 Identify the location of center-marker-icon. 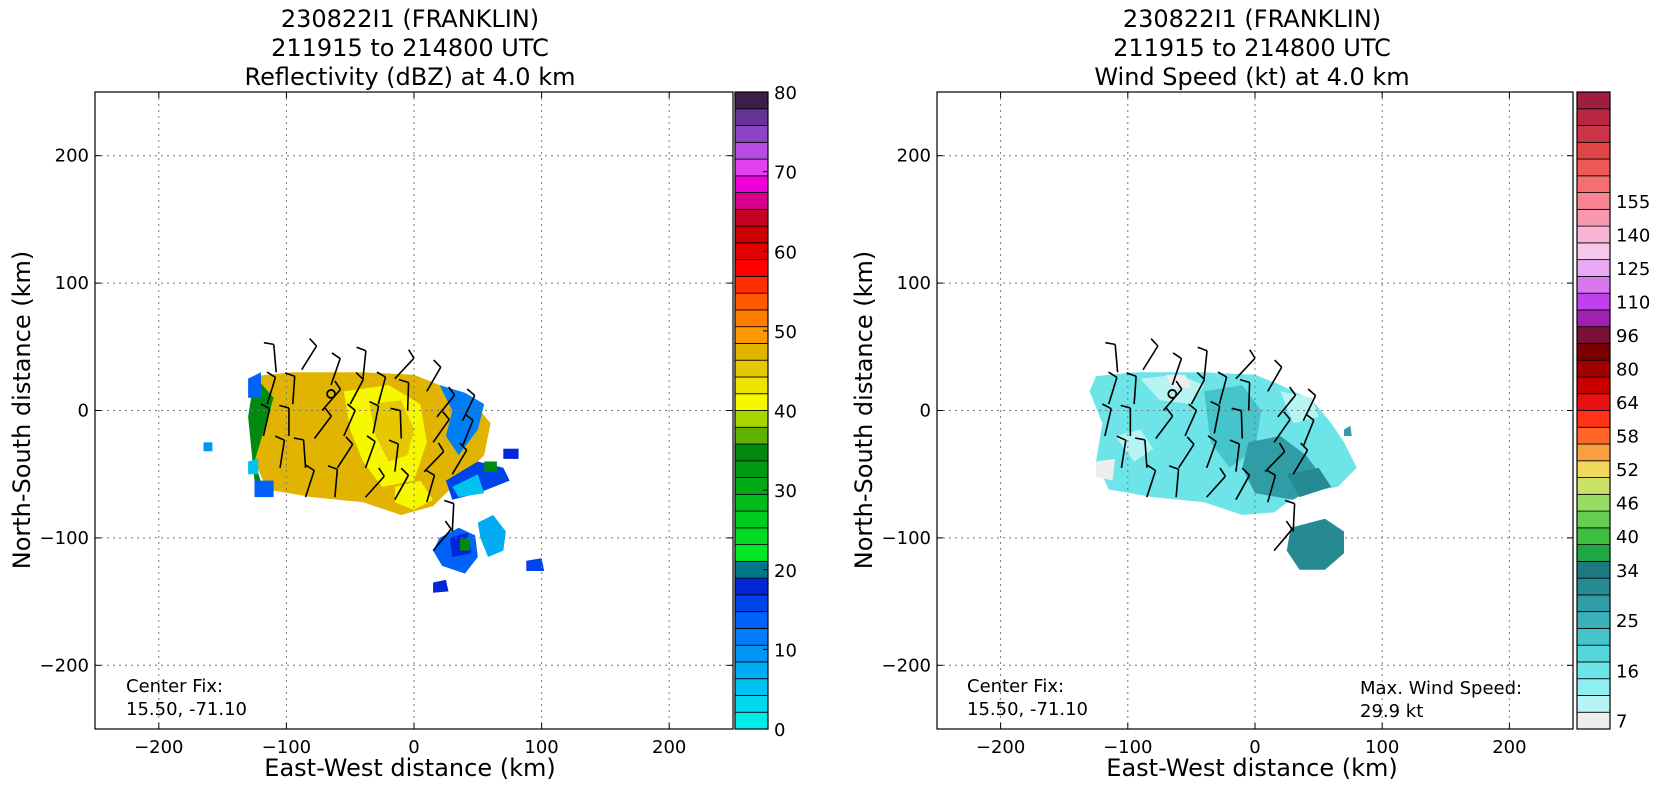
(1172, 394).